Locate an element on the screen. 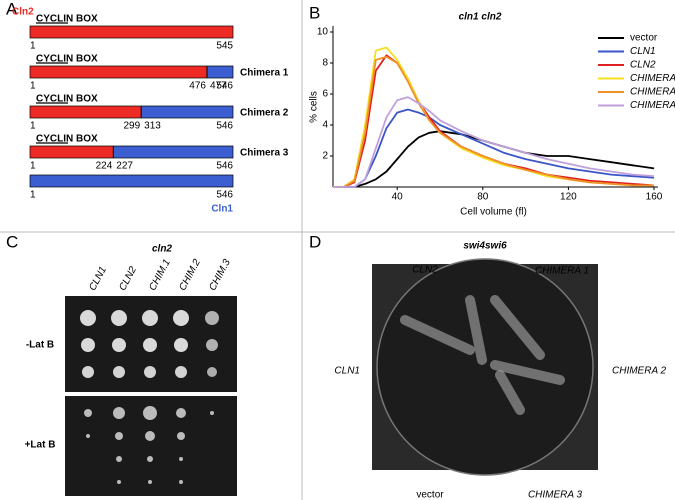 Image resolution: width=675 pixels, height=500 pixels. protein-bar is located at coordinates (131, 181).